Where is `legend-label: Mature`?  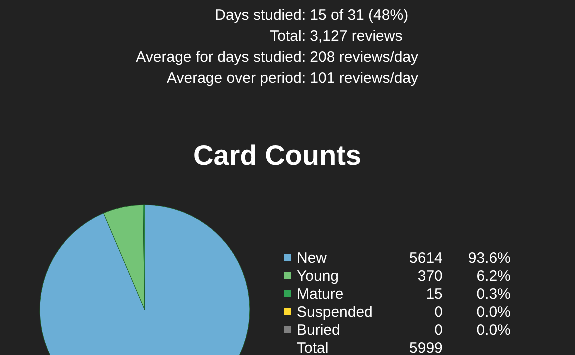 legend-label: Mature is located at coordinates (320, 295).